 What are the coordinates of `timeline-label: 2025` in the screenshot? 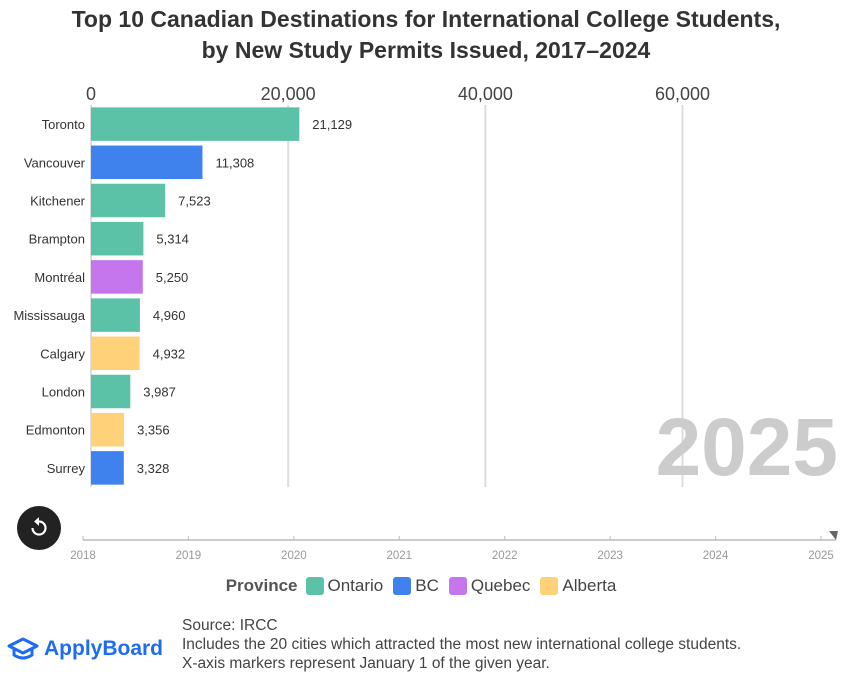 It's located at (821, 556).